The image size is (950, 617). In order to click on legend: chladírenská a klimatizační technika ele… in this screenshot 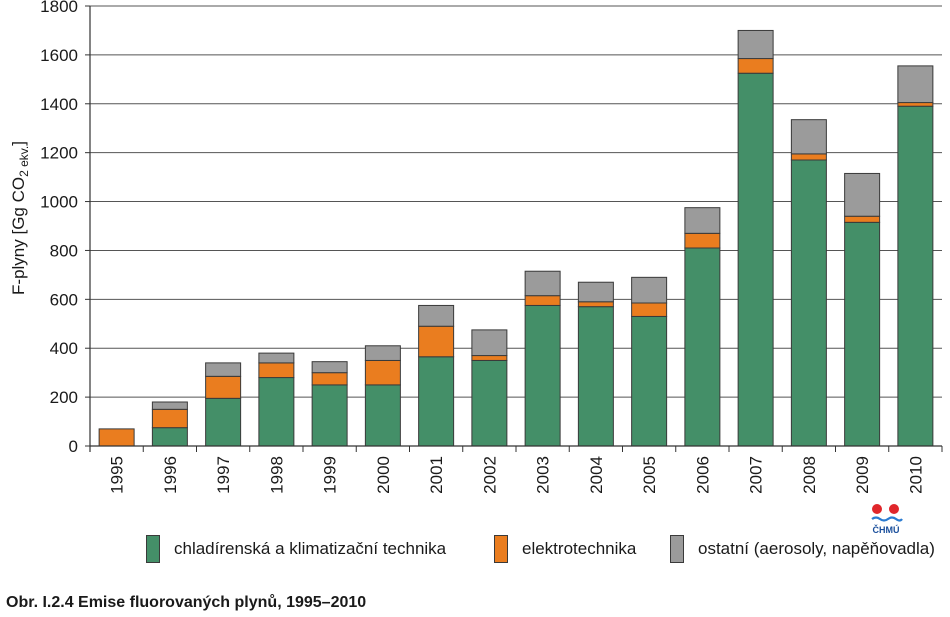, I will do `click(475, 550)`.